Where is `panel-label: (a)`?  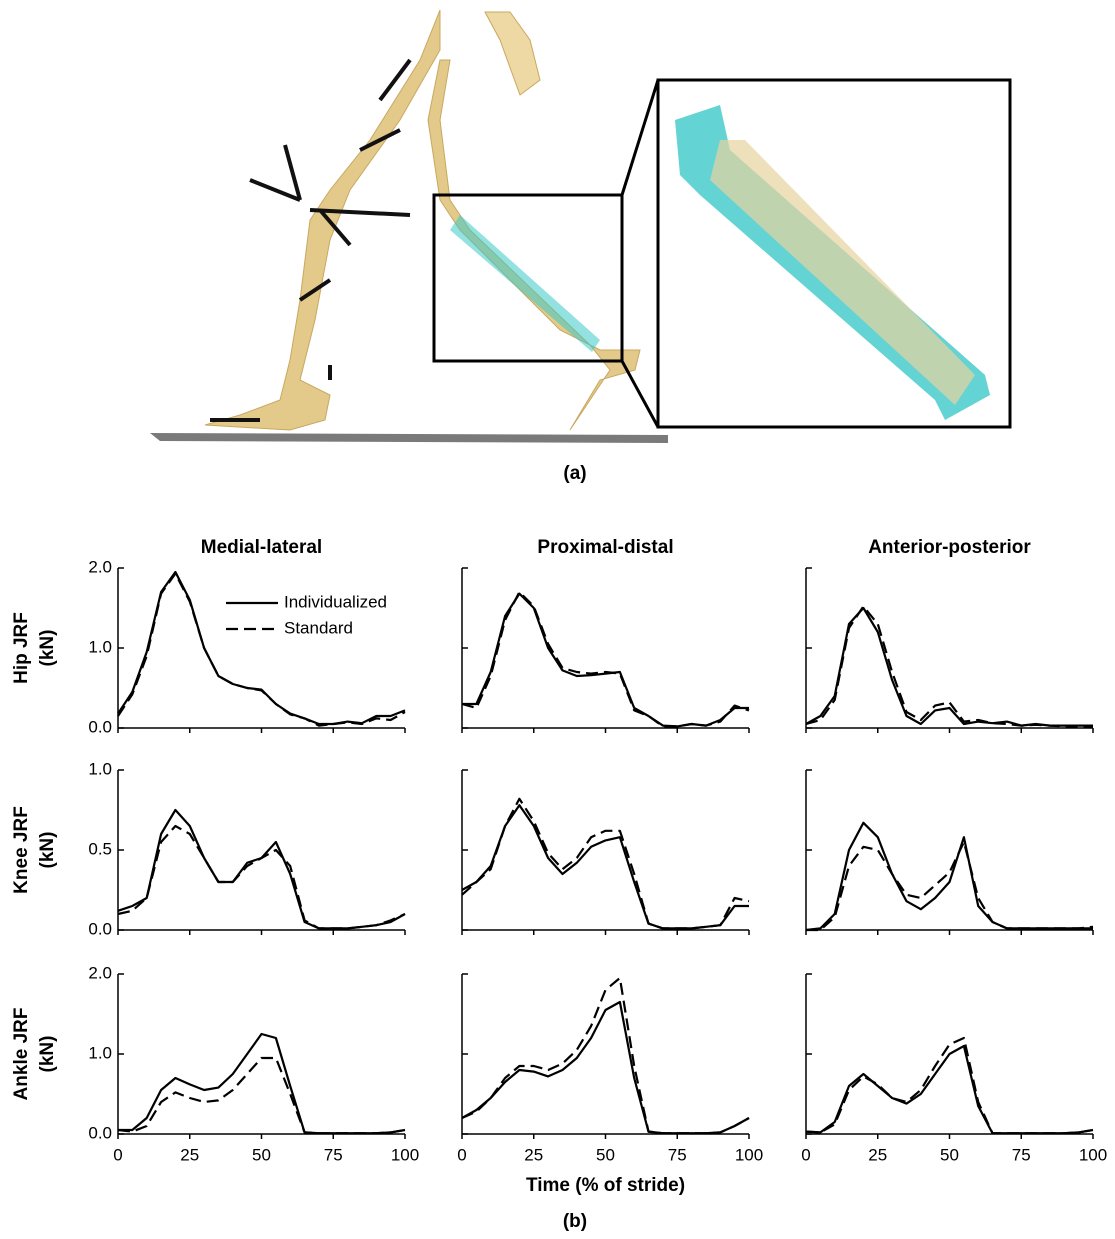
panel-label: (a) is located at coordinates (574, 473).